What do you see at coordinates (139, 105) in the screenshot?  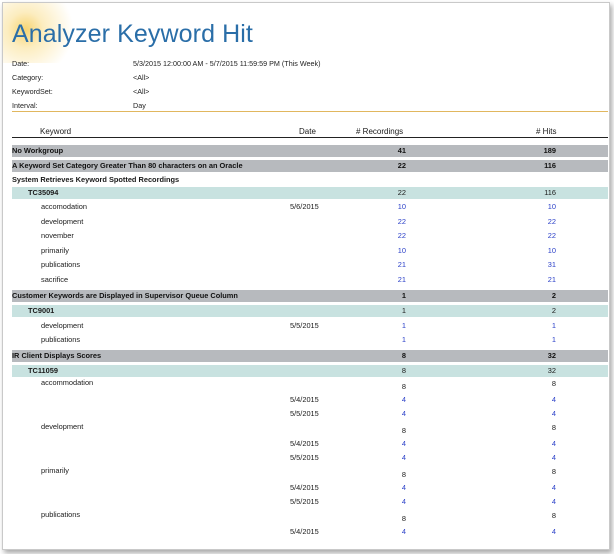 I see `meta-value: Day` at bounding box center [139, 105].